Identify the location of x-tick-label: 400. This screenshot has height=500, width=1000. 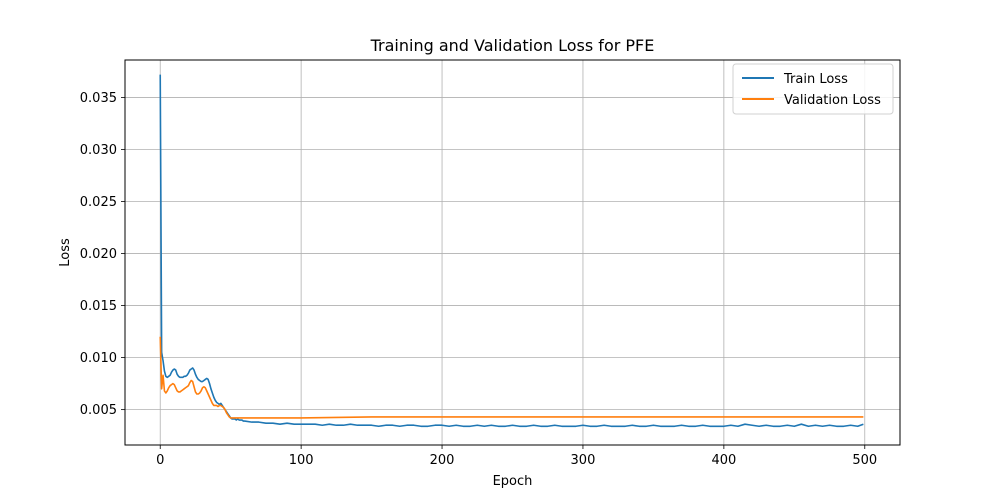
(723, 460).